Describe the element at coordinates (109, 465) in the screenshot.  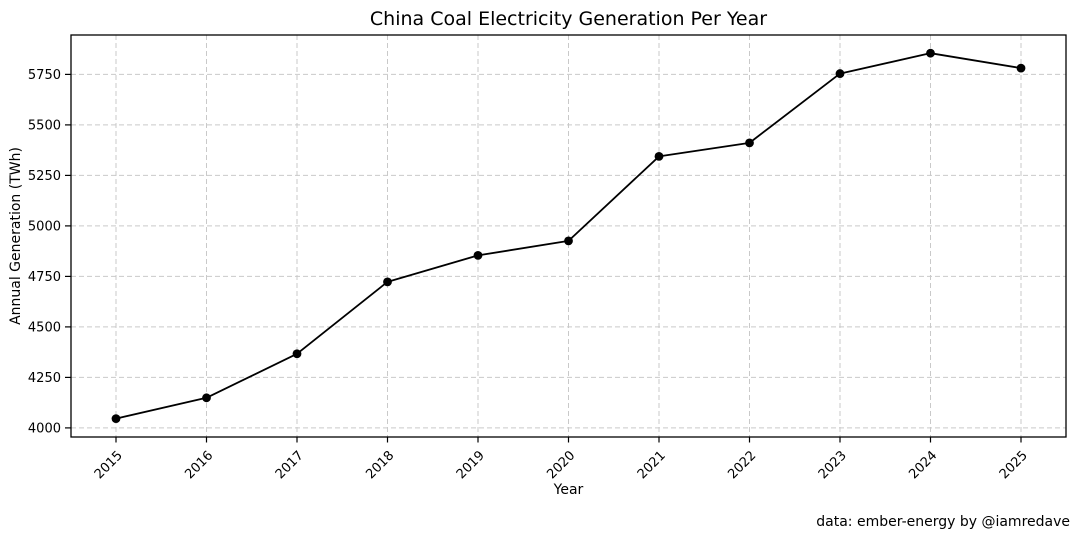
I see `x-tick-label: 2015` at that location.